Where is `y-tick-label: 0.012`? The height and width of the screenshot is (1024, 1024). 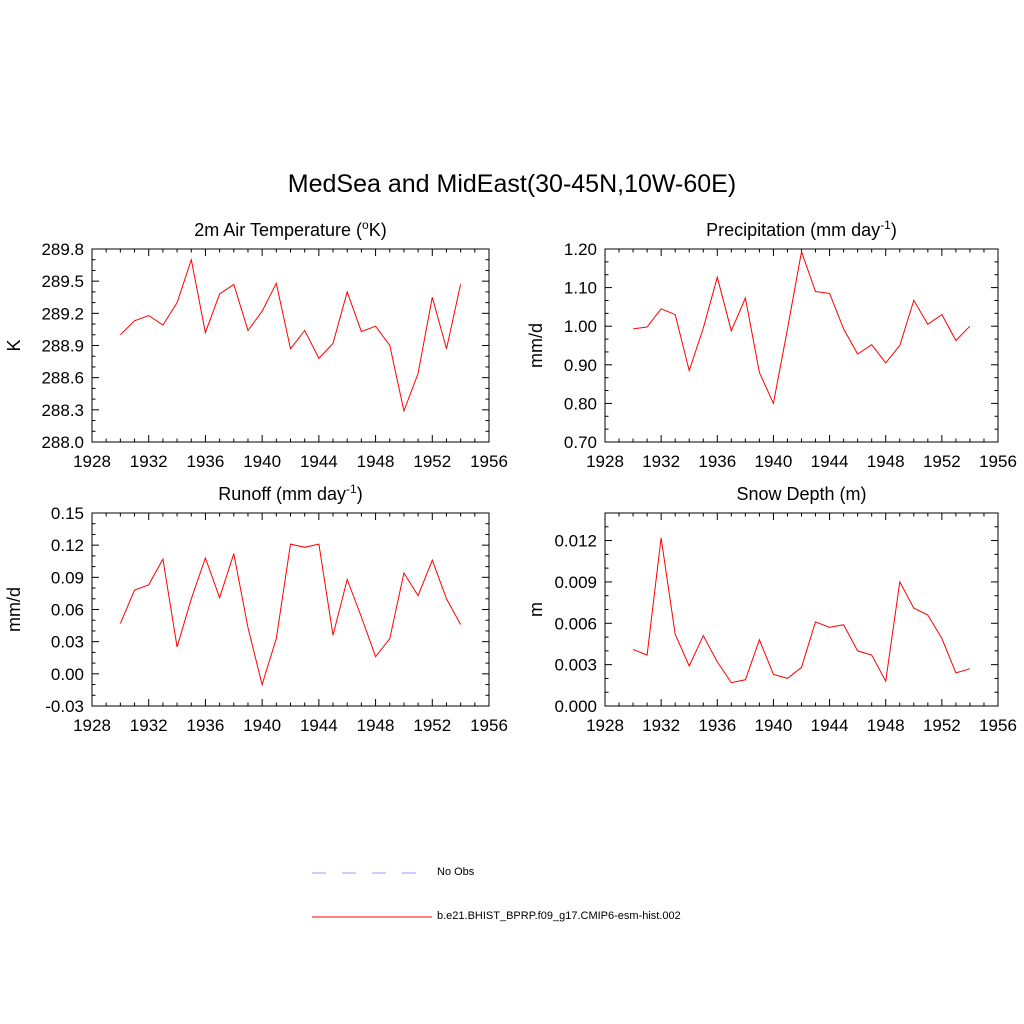 y-tick-label: 0.012 is located at coordinates (575, 541).